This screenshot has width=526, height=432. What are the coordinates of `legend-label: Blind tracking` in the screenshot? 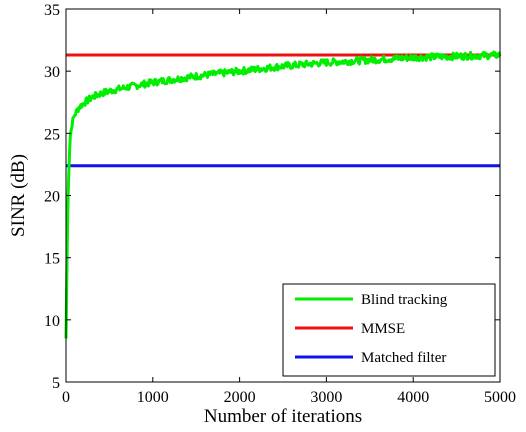 It's located at (404, 300).